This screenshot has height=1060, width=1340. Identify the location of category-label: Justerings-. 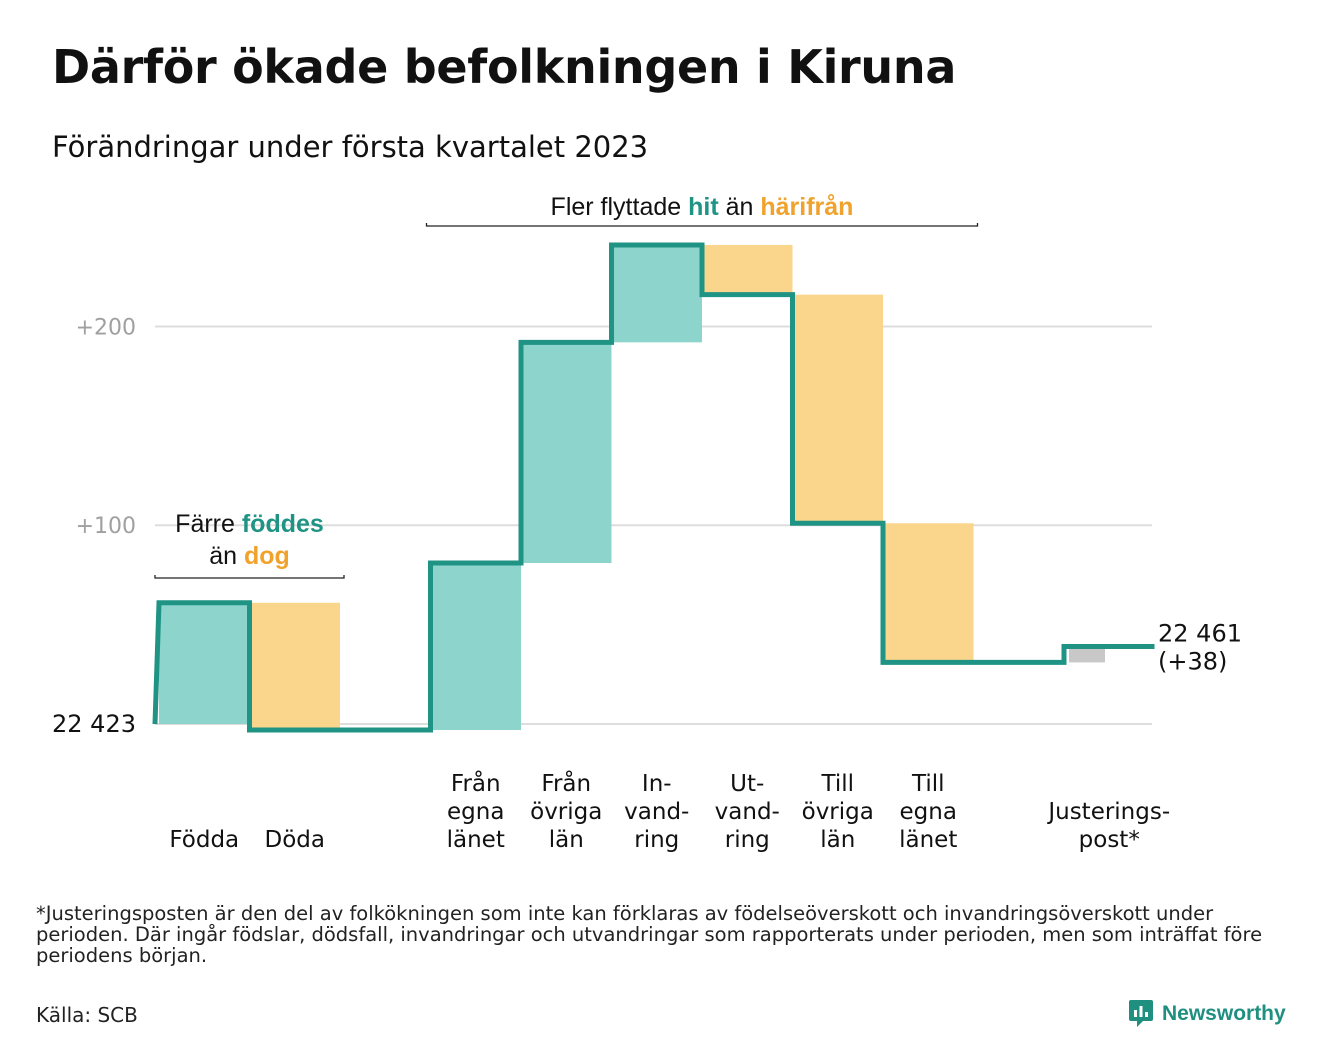
(1108, 812).